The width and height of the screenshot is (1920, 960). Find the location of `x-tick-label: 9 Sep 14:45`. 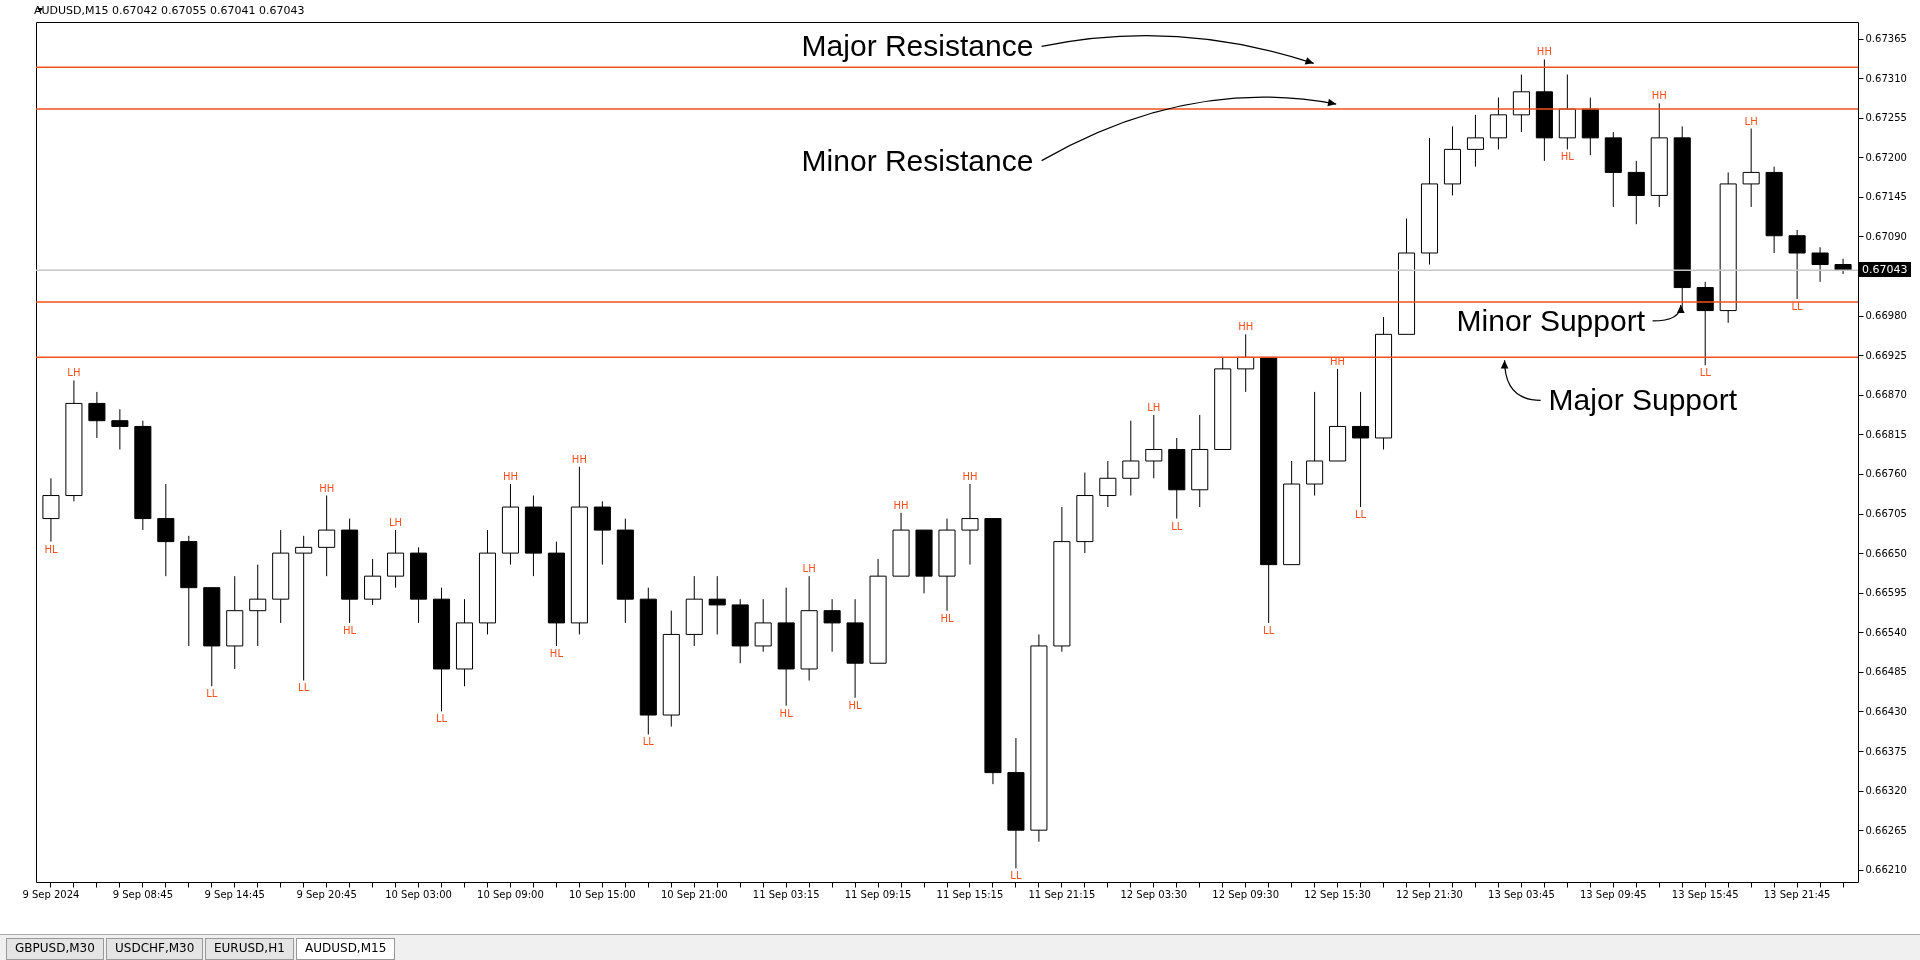

x-tick-label: 9 Sep 14:45 is located at coordinates (234, 894).